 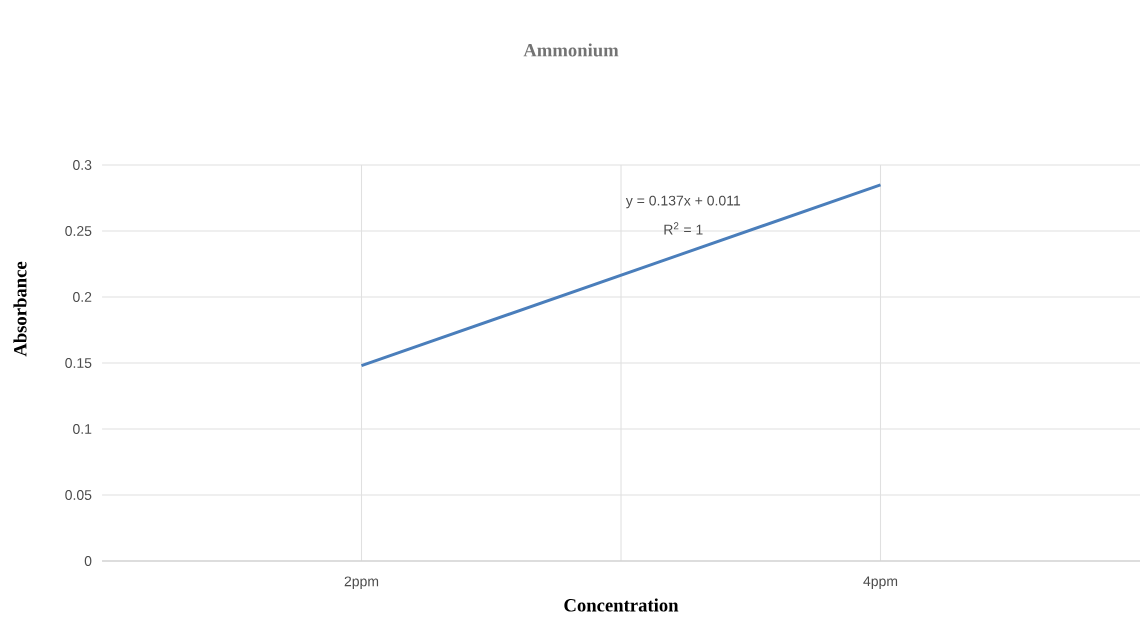 I want to click on x-tick-label: 2ppm, so click(x=361, y=583).